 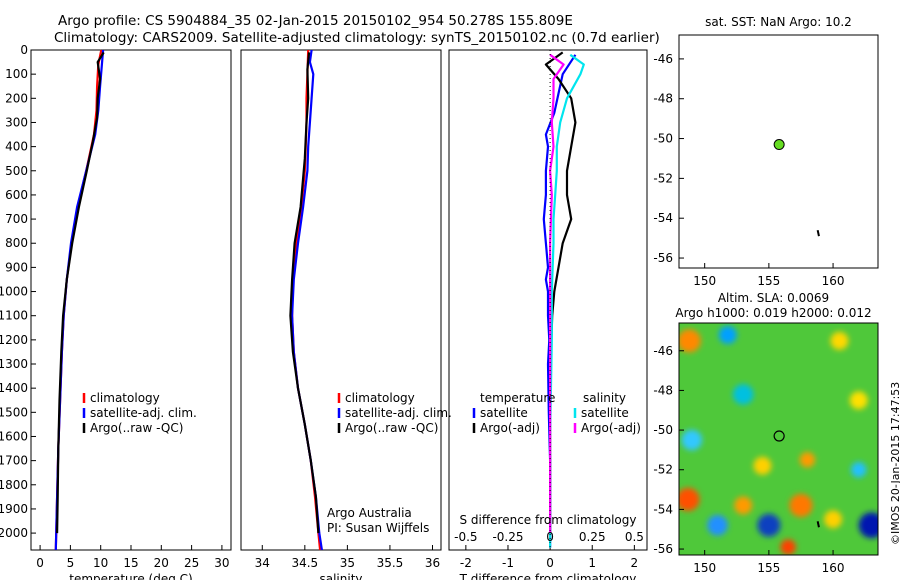 What do you see at coordinates (550, 563) in the screenshot?
I see `difference-profile-xtick-label: 0` at bounding box center [550, 563].